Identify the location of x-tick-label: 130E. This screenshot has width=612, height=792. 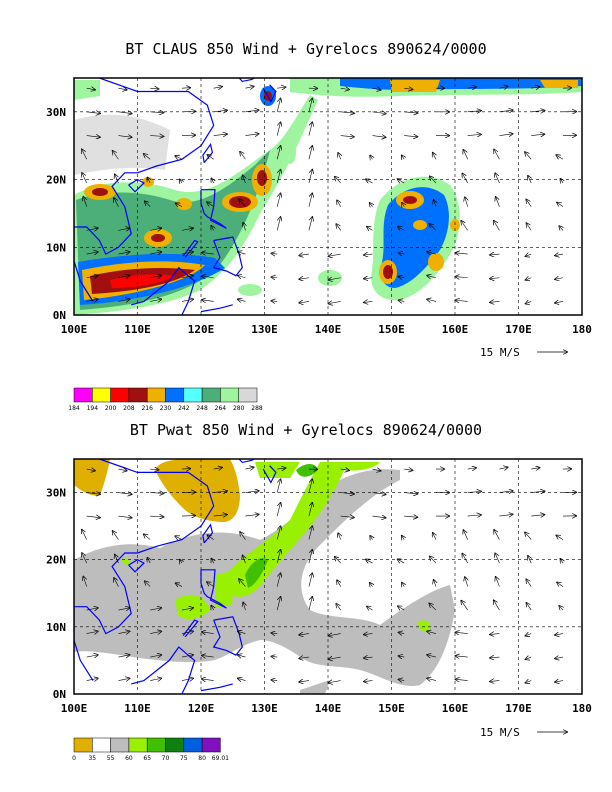
(264, 708).